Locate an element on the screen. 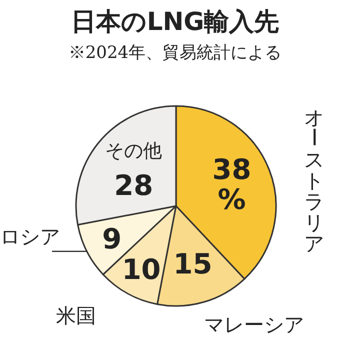 This screenshot has height=350, width=350. slice-label: オーストラリア is located at coordinates (314, 180).